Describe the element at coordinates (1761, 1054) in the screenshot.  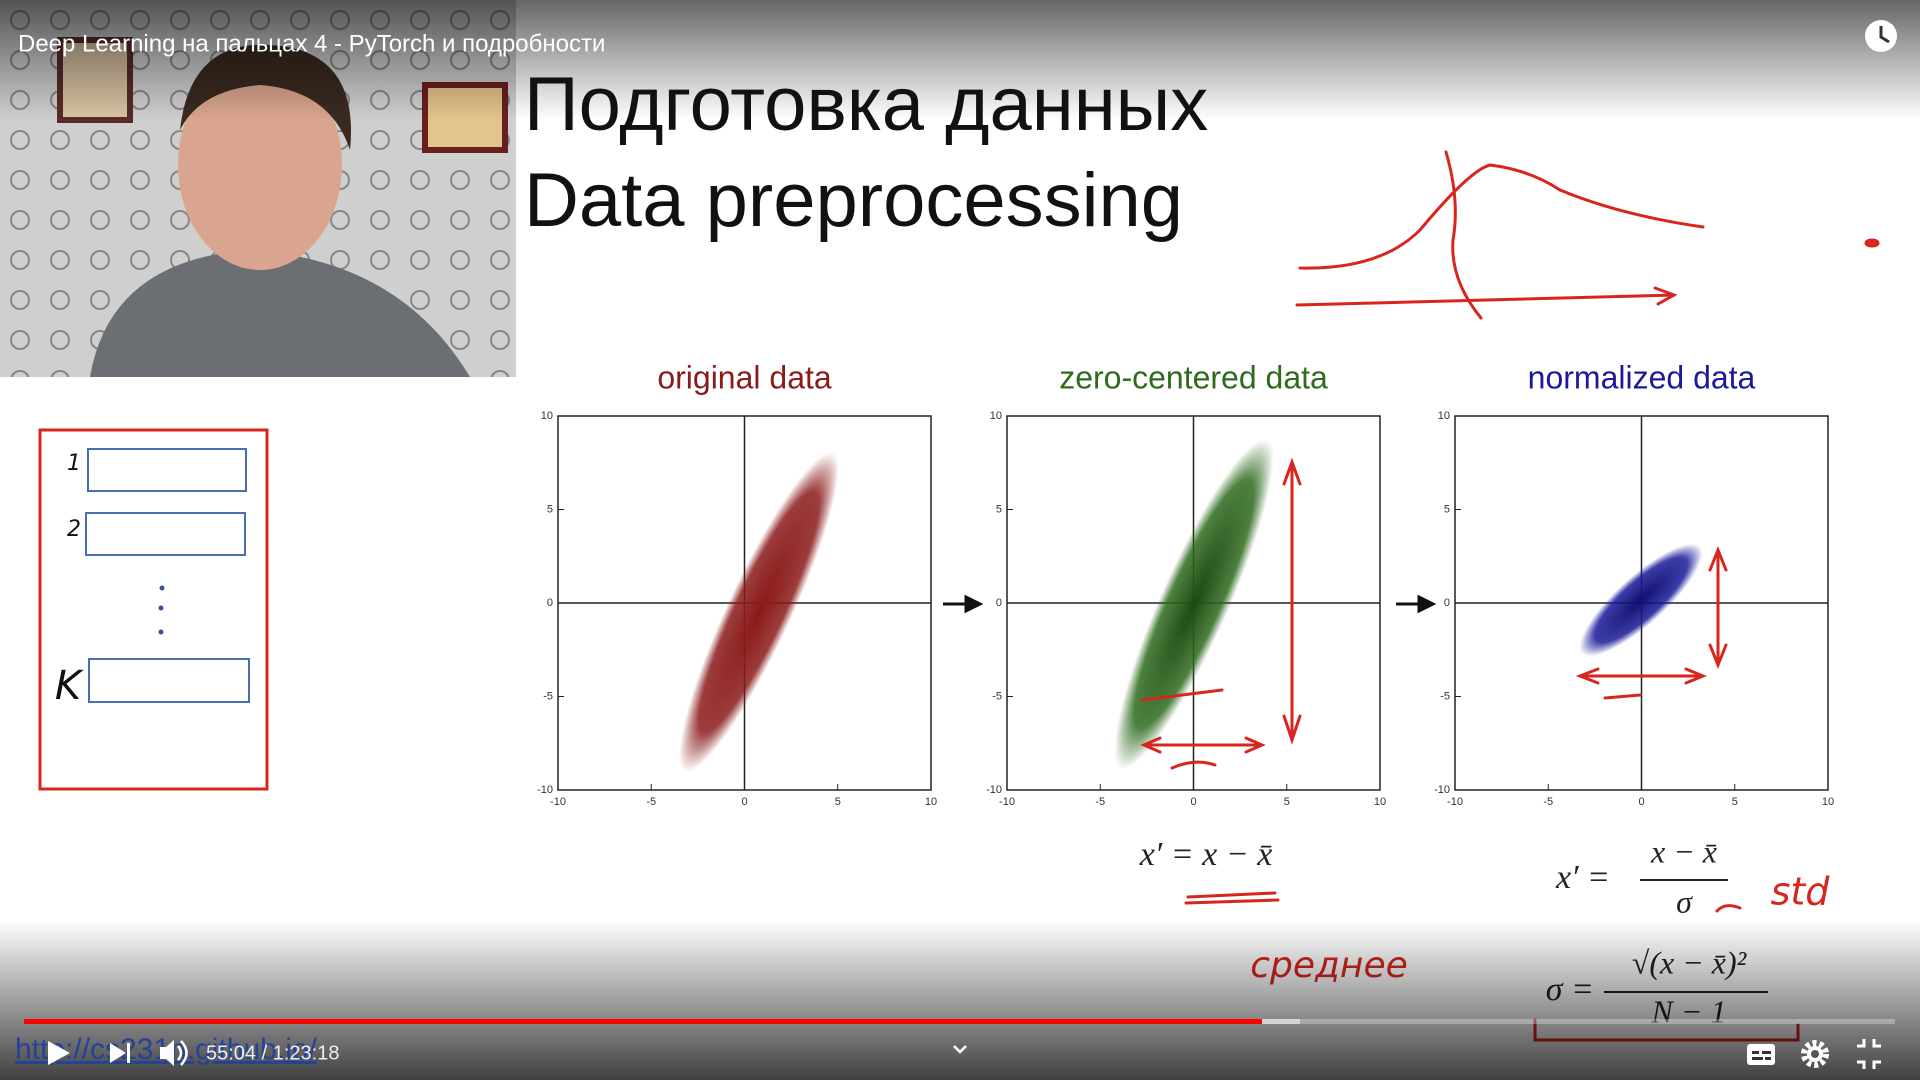
I see `subtitles-button` at that location.